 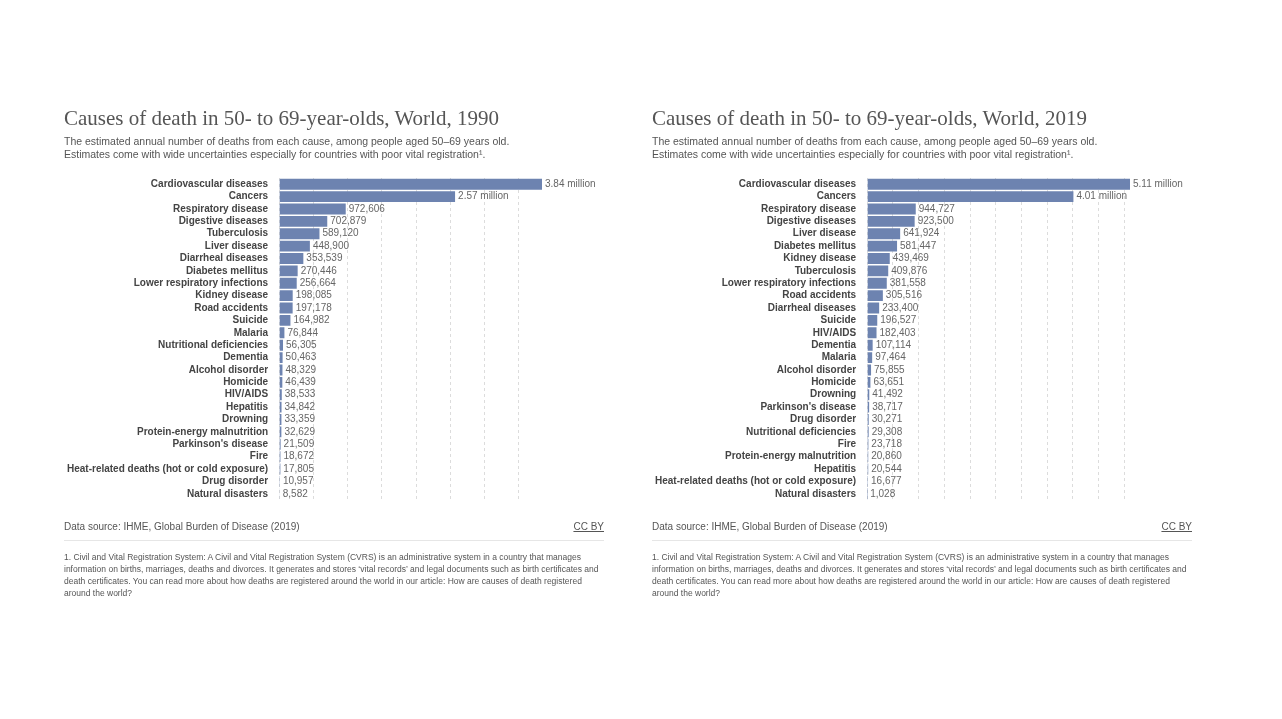 What do you see at coordinates (220, 444) in the screenshot?
I see `y-tick-label: Parkinson's disease` at bounding box center [220, 444].